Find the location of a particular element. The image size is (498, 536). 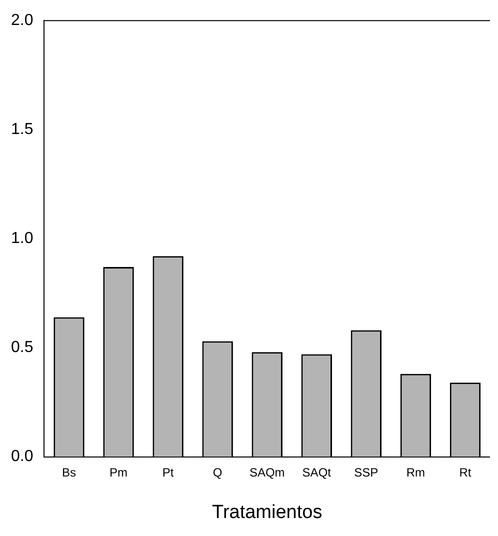

x-tick-label: SAQt is located at coordinates (317, 472).